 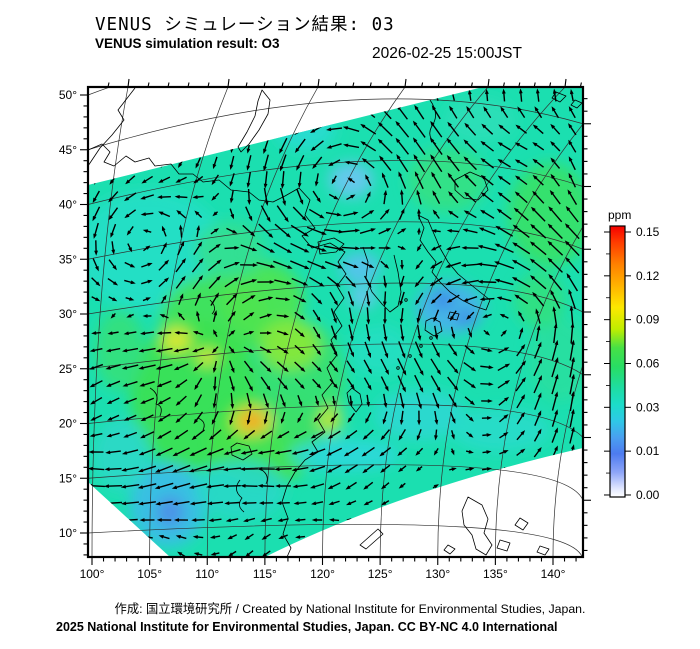 I want to click on colorbar-tick-label: 0.03, so click(x=648, y=407).